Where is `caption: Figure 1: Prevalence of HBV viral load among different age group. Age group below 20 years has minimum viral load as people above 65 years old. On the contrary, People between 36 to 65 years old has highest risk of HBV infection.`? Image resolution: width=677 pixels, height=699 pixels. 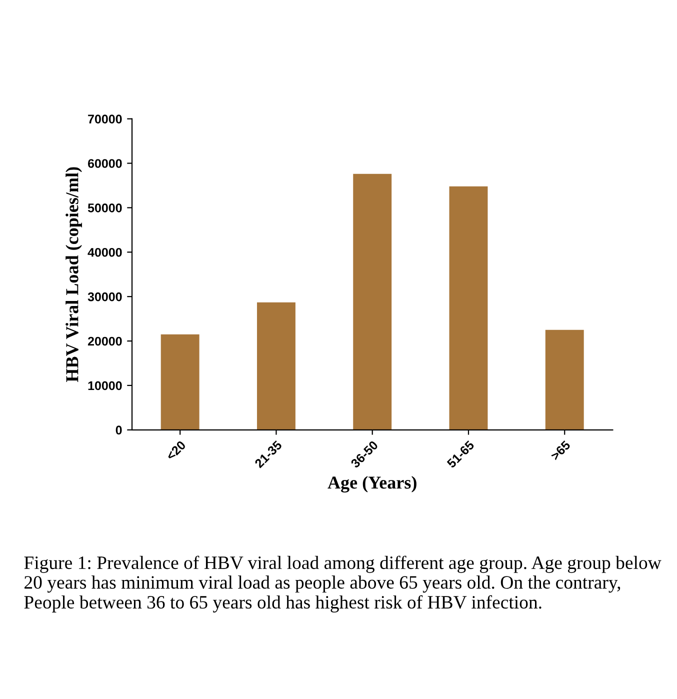 caption: Figure 1: Prevalence of HBV viral load among different age group. Age group below 20 years has minimum viral load as people above 65 years old. On the contrary, People between 36 to 65 years old has highest risk of HBV infection. is located at coordinates (343, 584).